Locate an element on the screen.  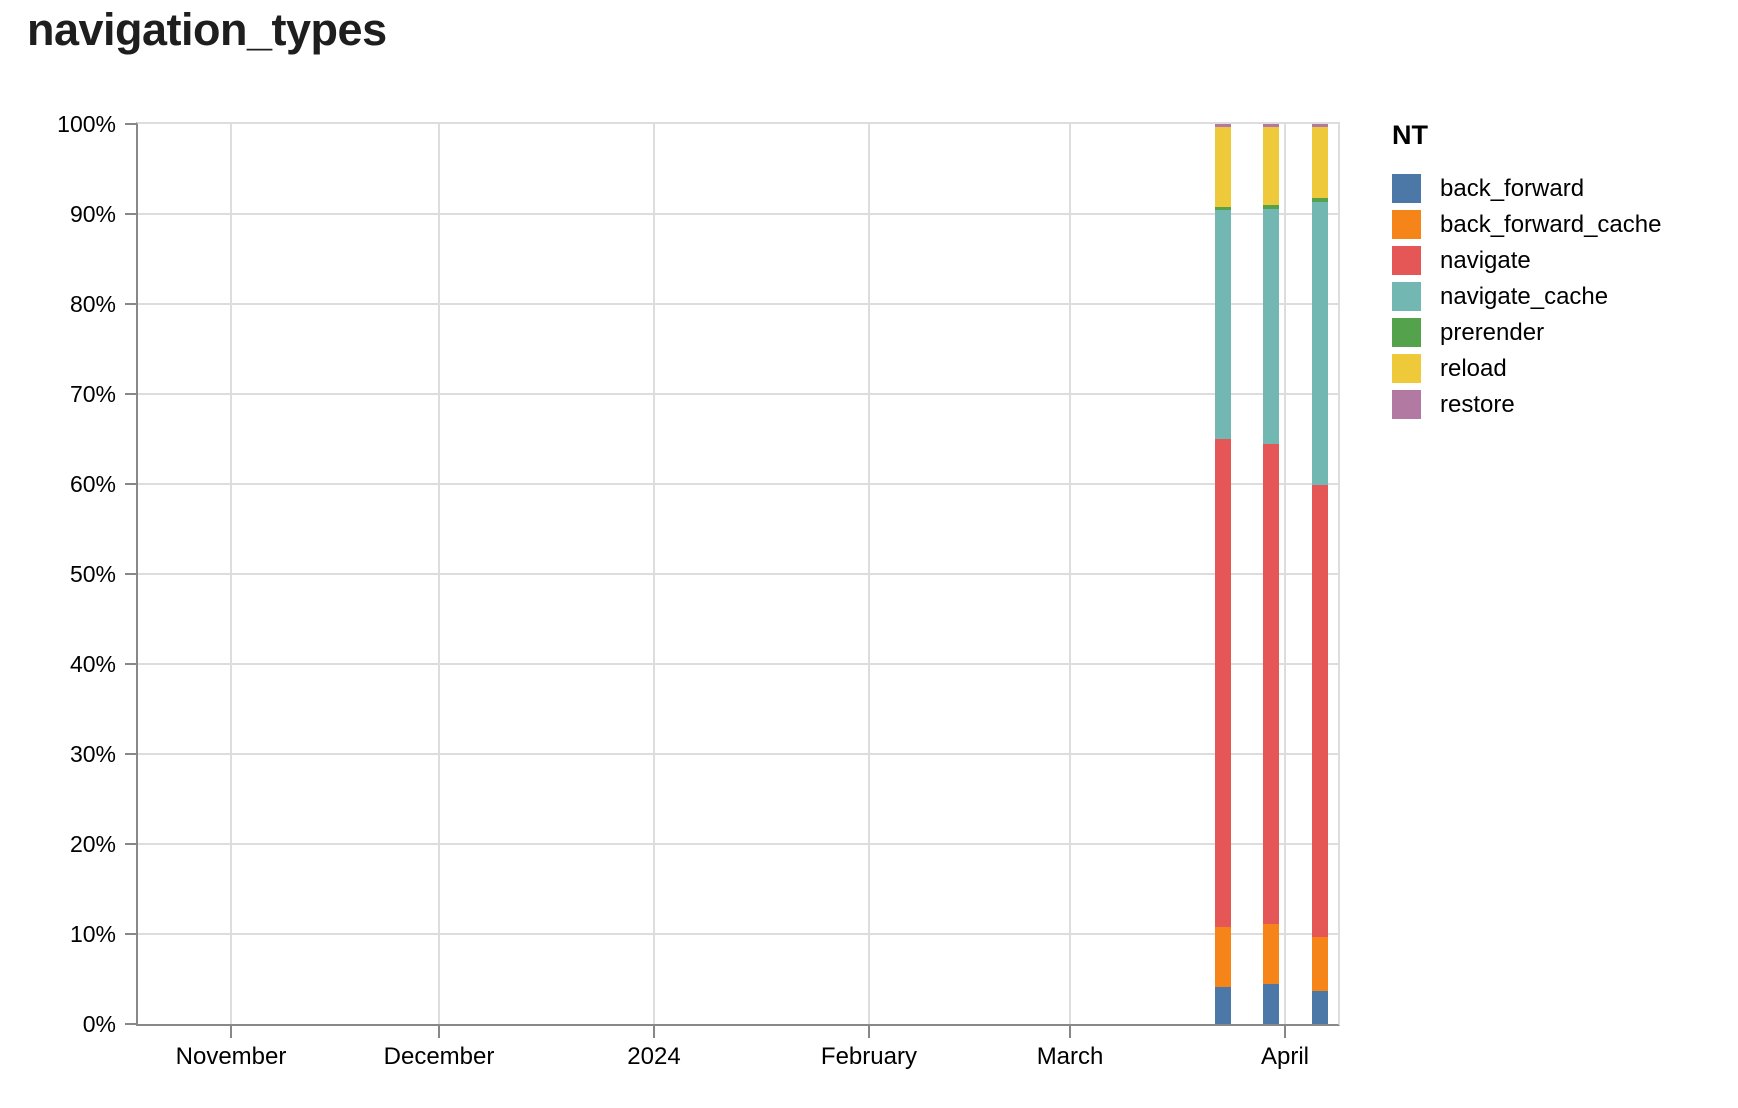
legend-item-label: reload is located at coordinates (1473, 368).